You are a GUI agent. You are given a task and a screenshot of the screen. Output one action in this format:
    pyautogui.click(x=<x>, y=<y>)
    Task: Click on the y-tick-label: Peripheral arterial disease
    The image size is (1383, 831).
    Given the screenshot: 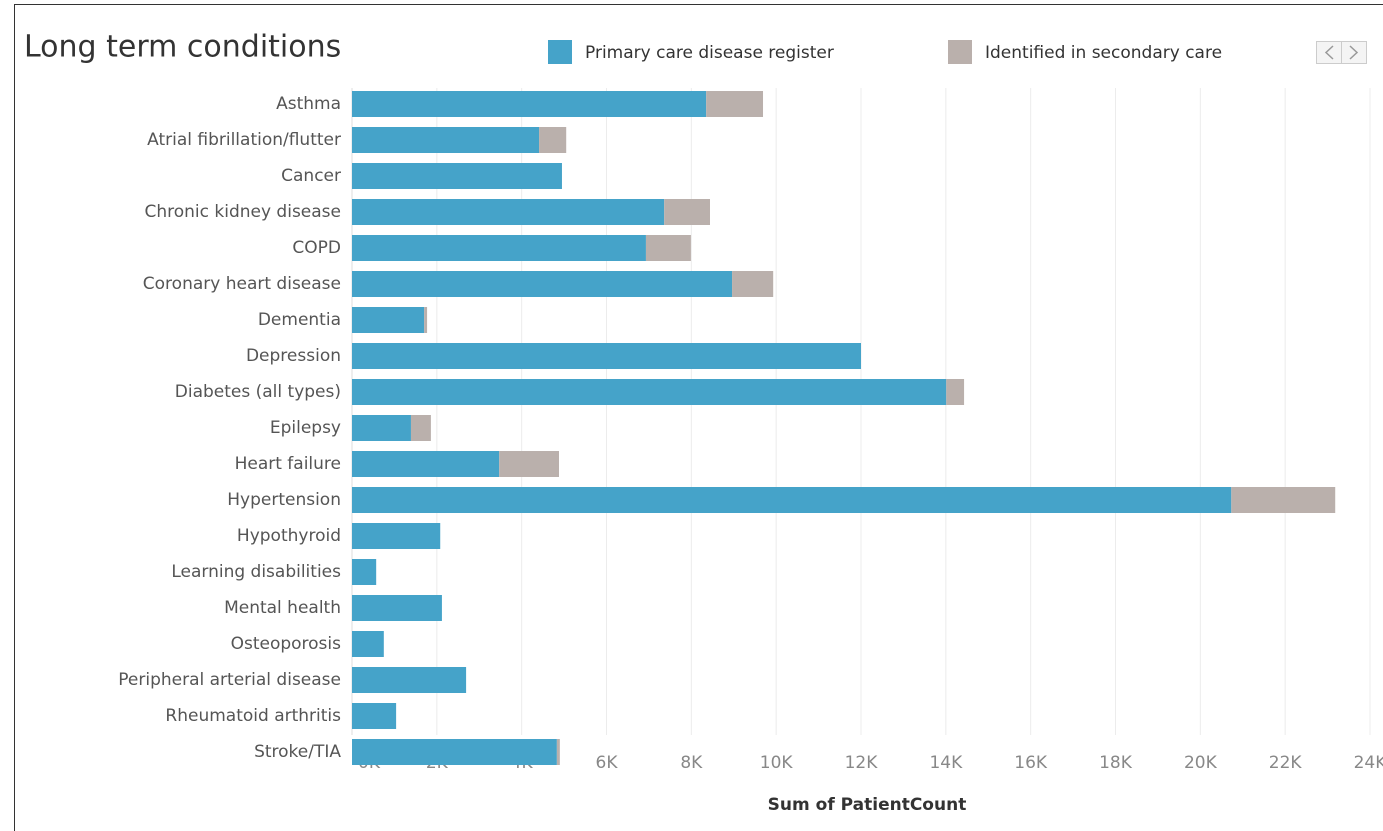 What is the action you would take?
    pyautogui.click(x=229, y=680)
    